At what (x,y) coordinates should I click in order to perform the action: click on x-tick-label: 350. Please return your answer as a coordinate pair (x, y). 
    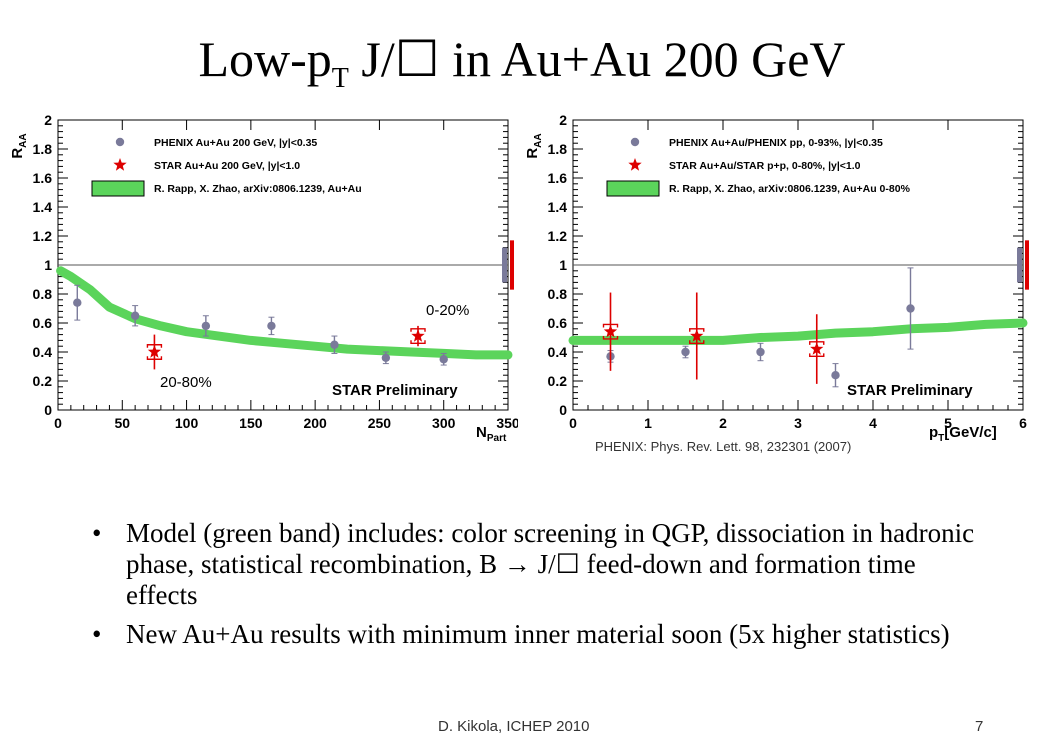
    Looking at the image, I should click on (507, 423).